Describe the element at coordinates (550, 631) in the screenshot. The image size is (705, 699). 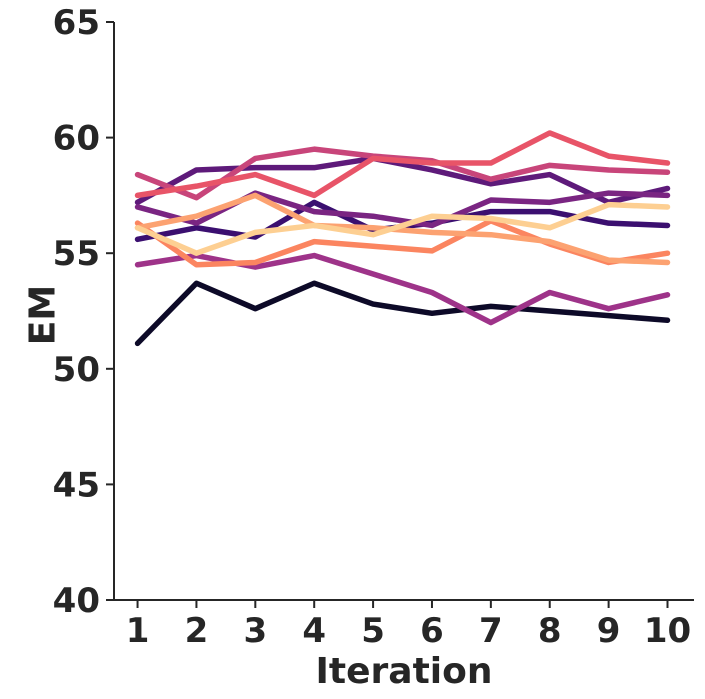
I see `x-tick-label: 8` at that location.